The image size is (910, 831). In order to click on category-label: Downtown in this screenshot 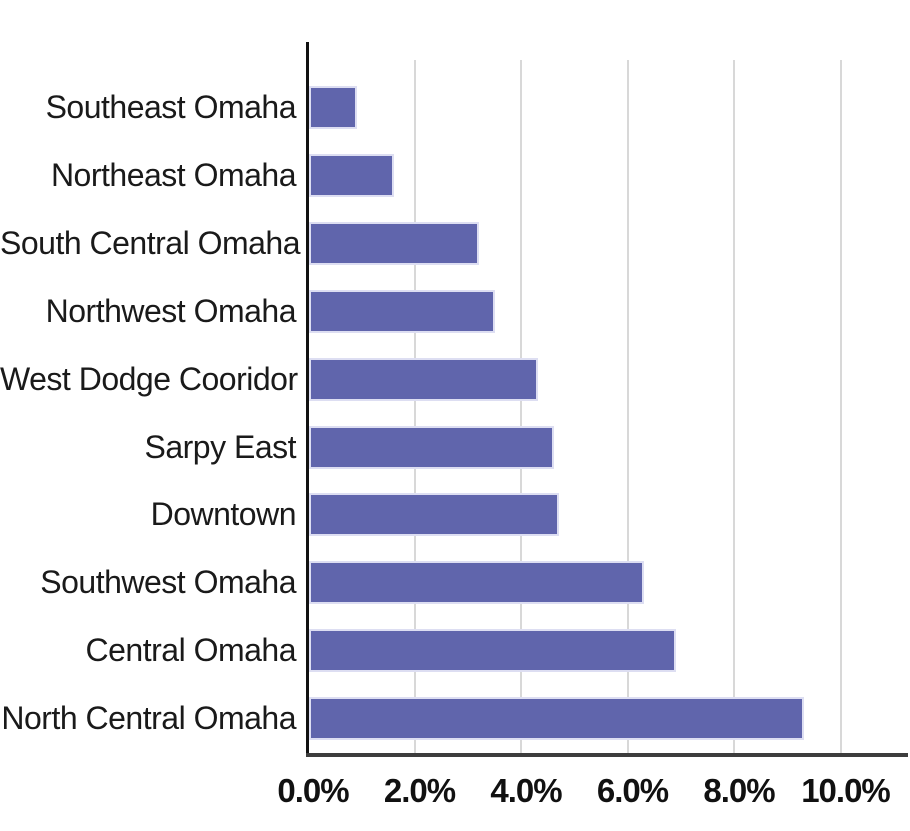, I will do `click(223, 514)`.